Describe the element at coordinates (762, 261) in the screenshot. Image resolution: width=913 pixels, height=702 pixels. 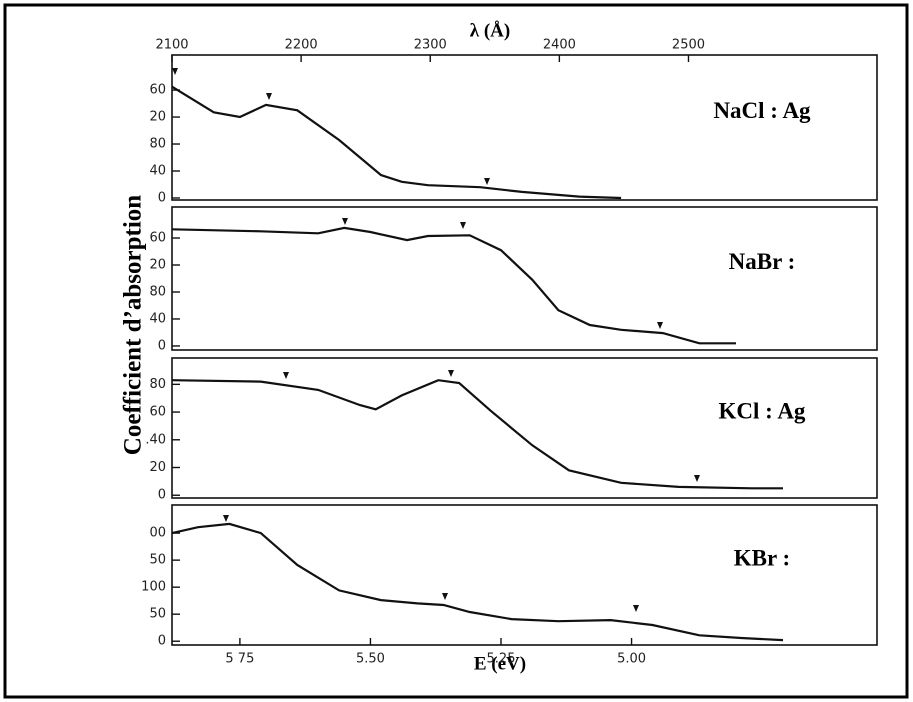
I see `panel-label: NaBr :` at that location.